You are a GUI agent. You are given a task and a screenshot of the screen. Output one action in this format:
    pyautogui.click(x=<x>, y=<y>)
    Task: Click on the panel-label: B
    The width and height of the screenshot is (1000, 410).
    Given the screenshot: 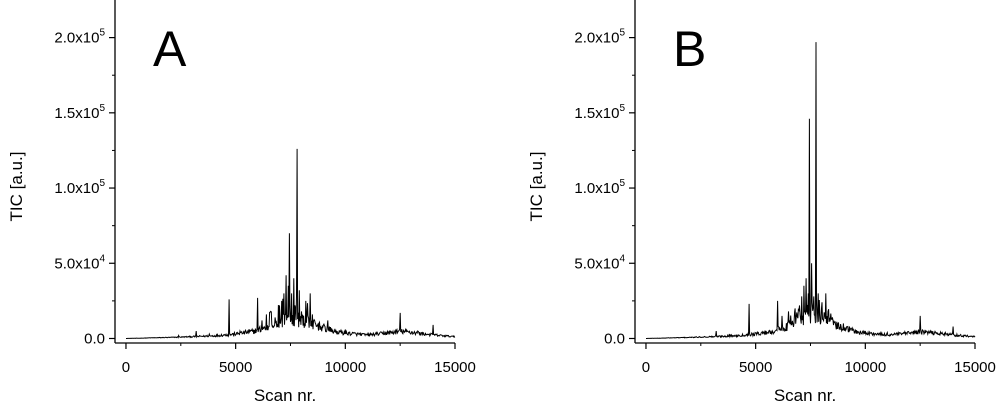 What is the action you would take?
    pyautogui.click(x=689, y=49)
    